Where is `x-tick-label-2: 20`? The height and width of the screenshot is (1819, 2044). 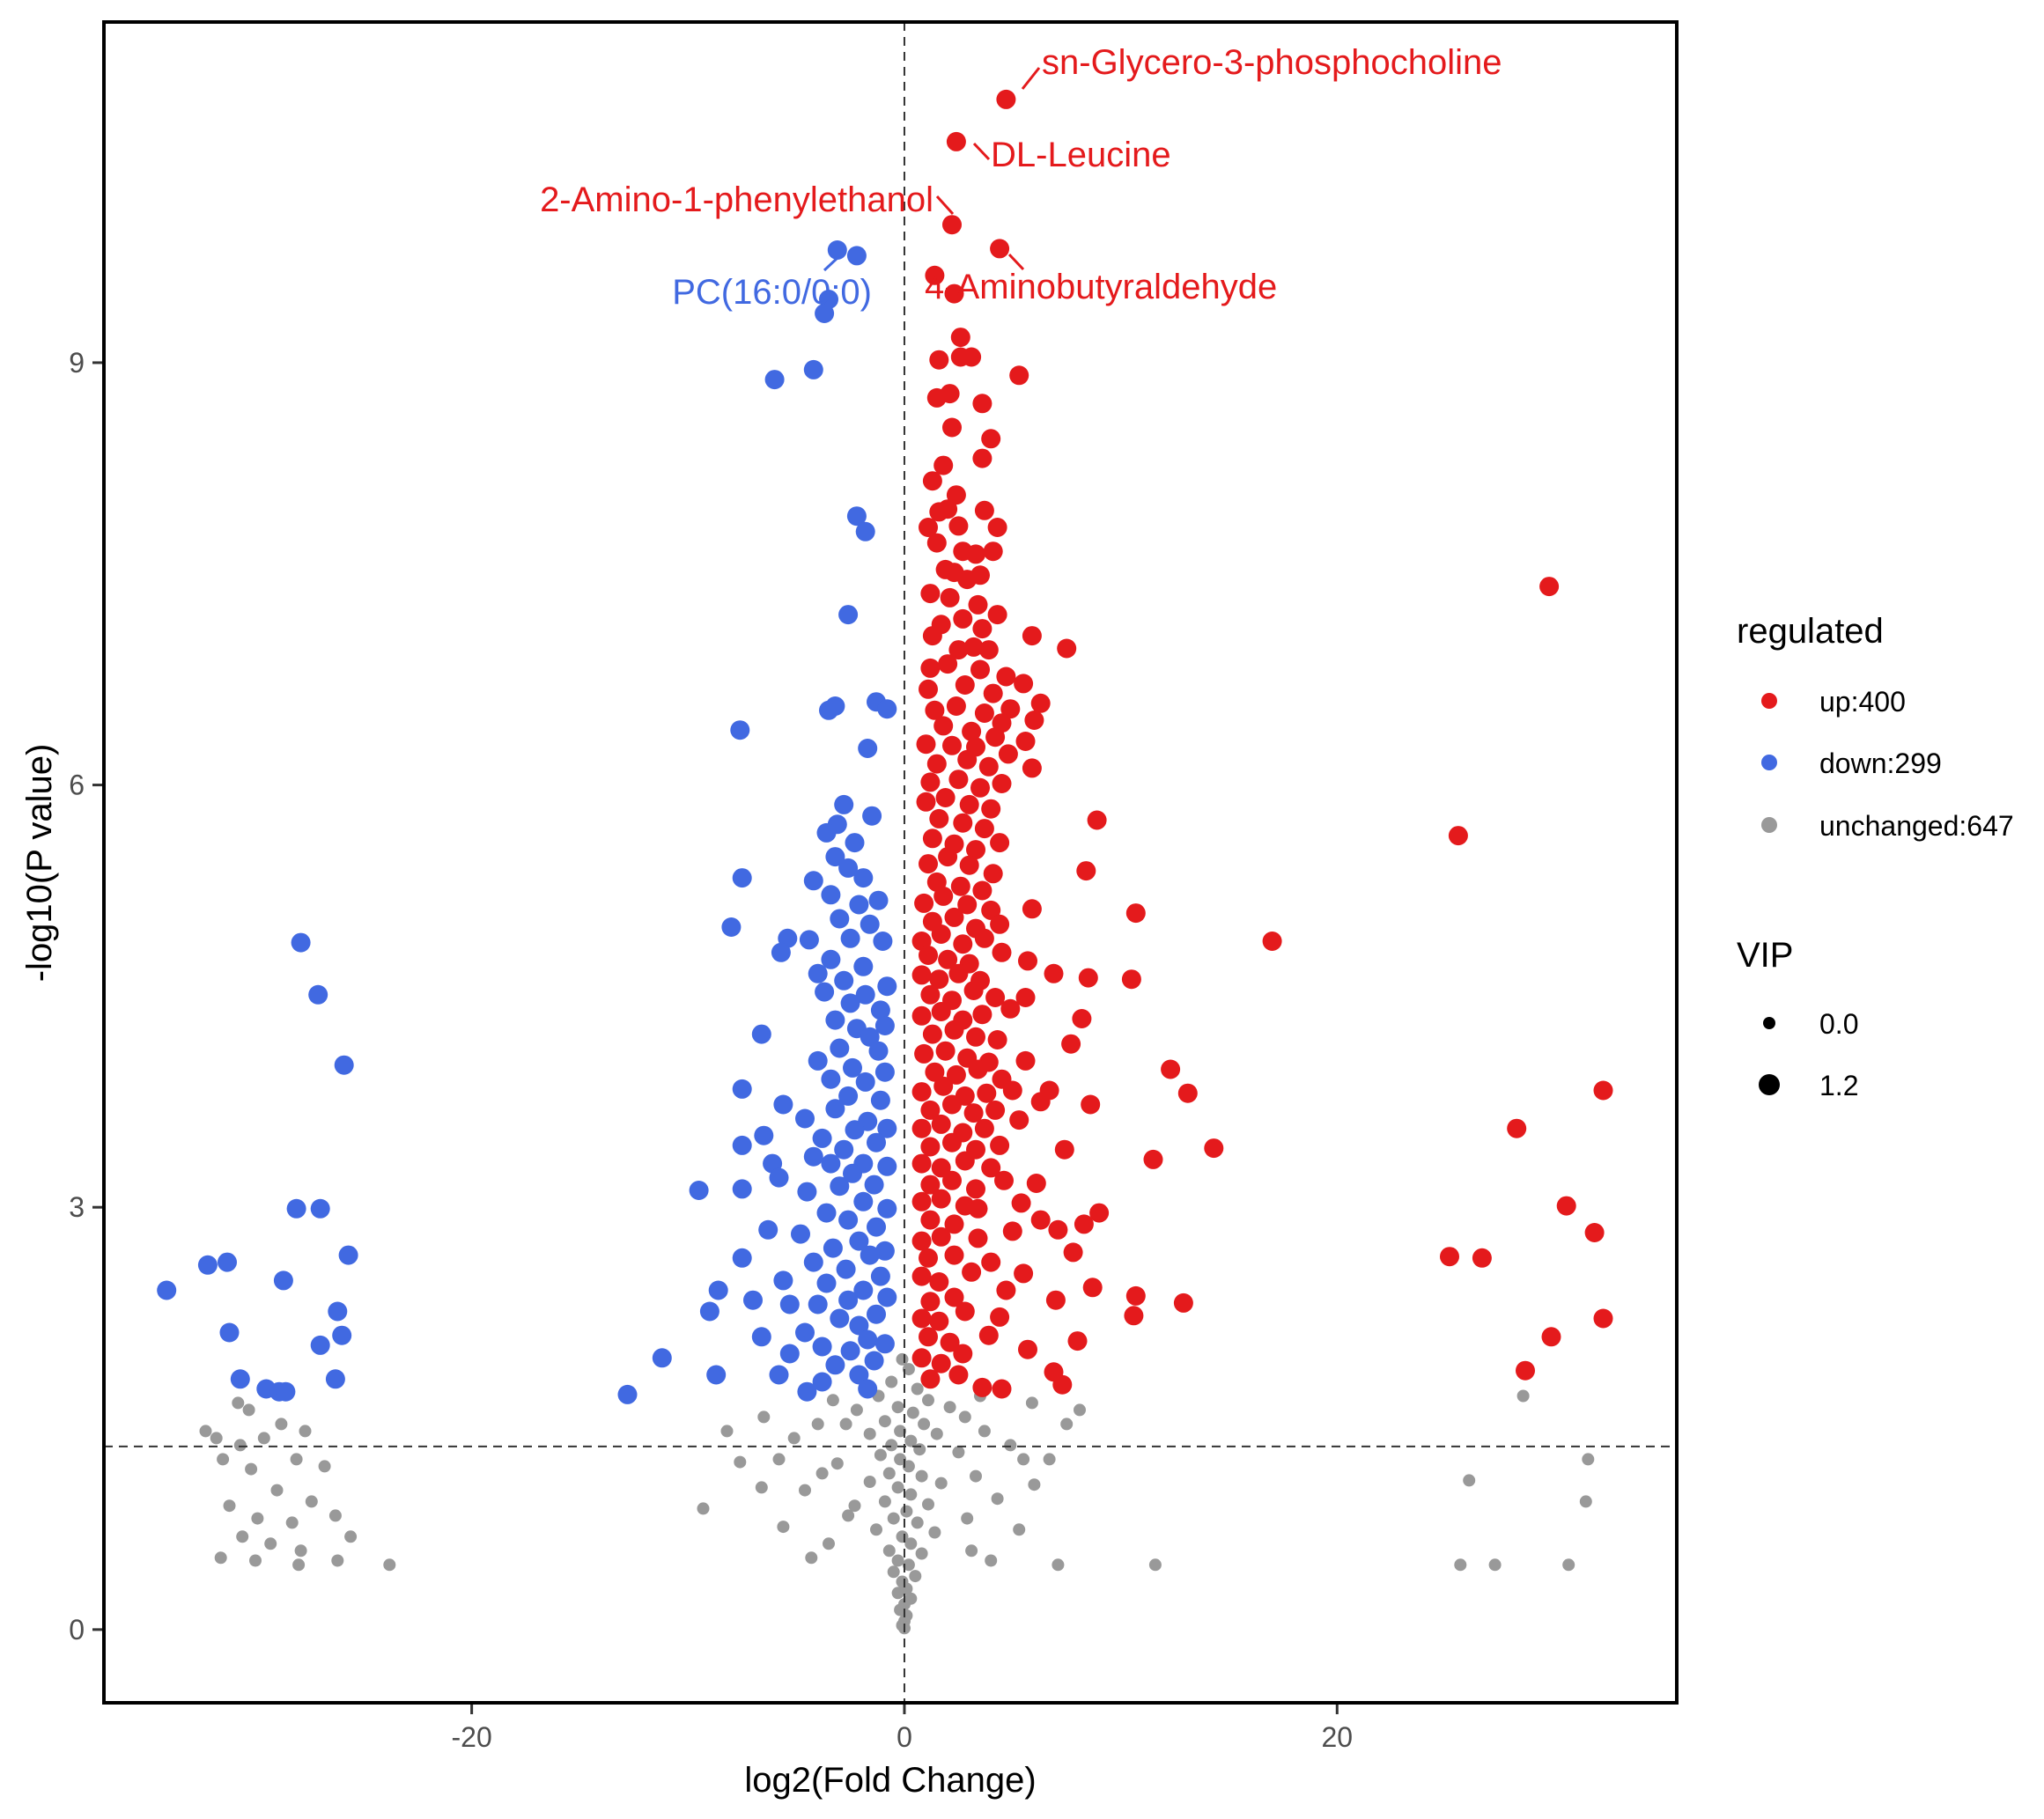
x-tick-label-2: 20 is located at coordinates (1338, 1737).